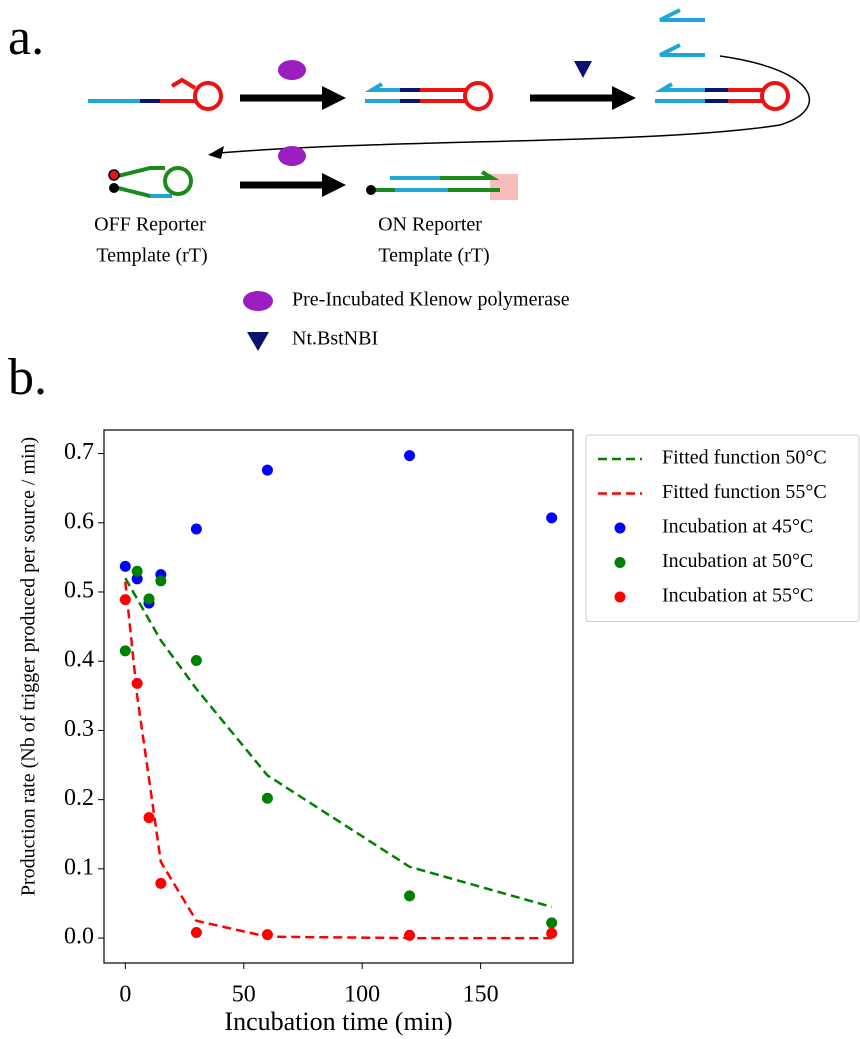  Describe the element at coordinates (79, 937) in the screenshot. I see `y-tick-label: 0.0` at that location.